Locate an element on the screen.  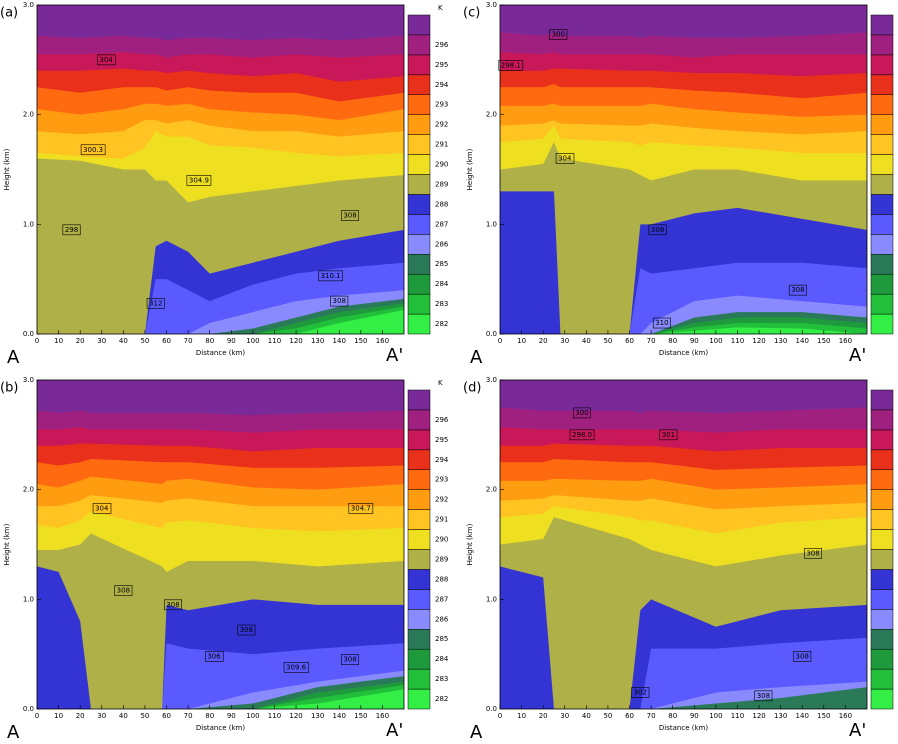
panel-label: (c) is located at coordinates (471, 13).